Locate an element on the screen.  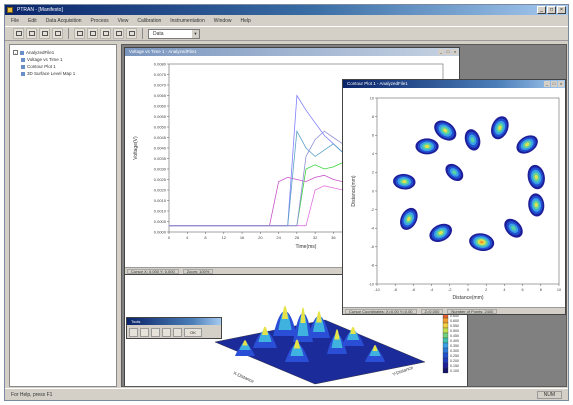
menu-file: File is located at coordinates (15, 20).